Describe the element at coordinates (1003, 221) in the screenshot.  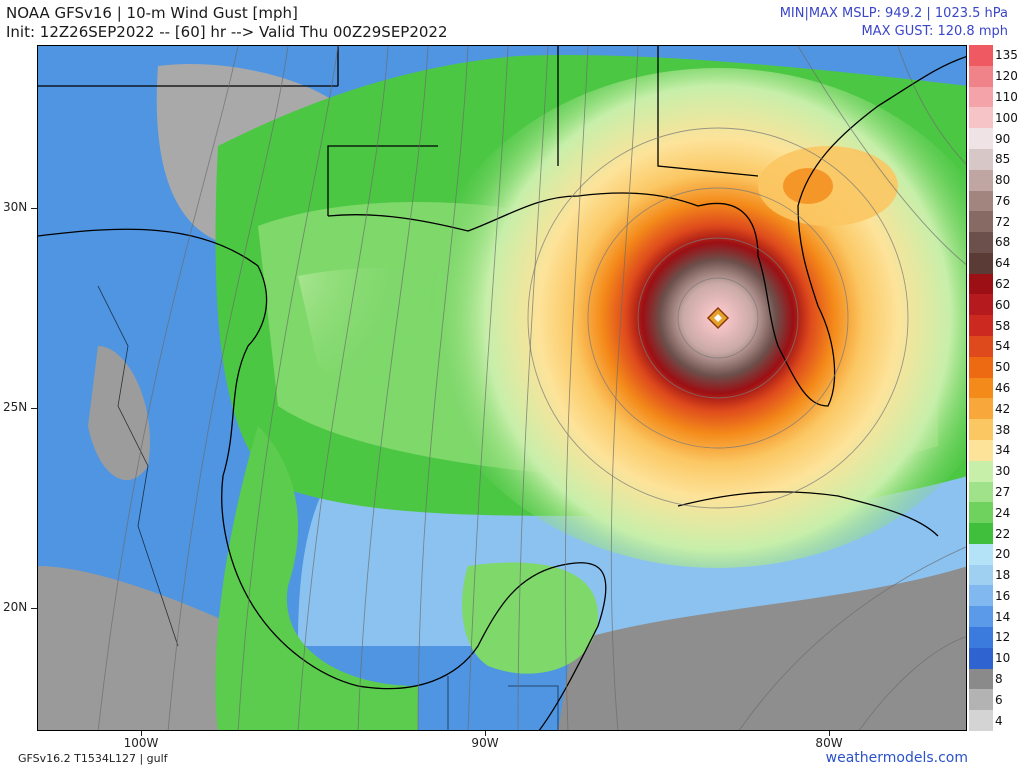
I see `colorbar-label: 72` at that location.